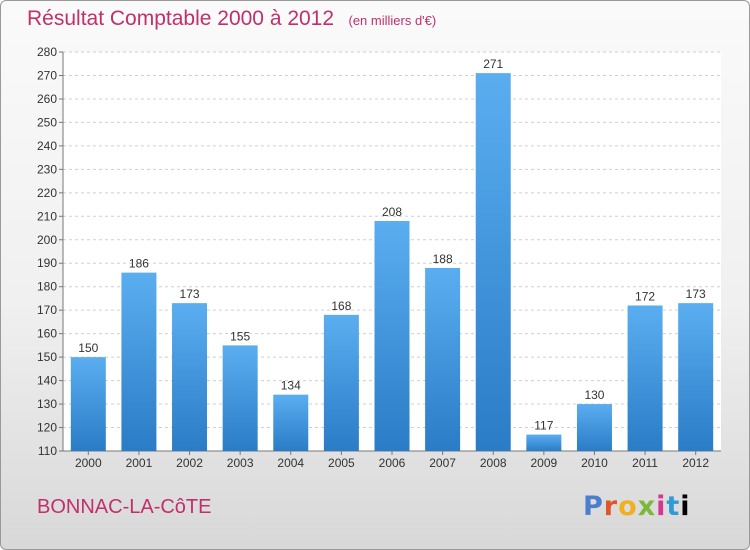 This screenshot has width=750, height=550. Describe the element at coordinates (47, 169) in the screenshot. I see `y-tick-label: 230` at that location.